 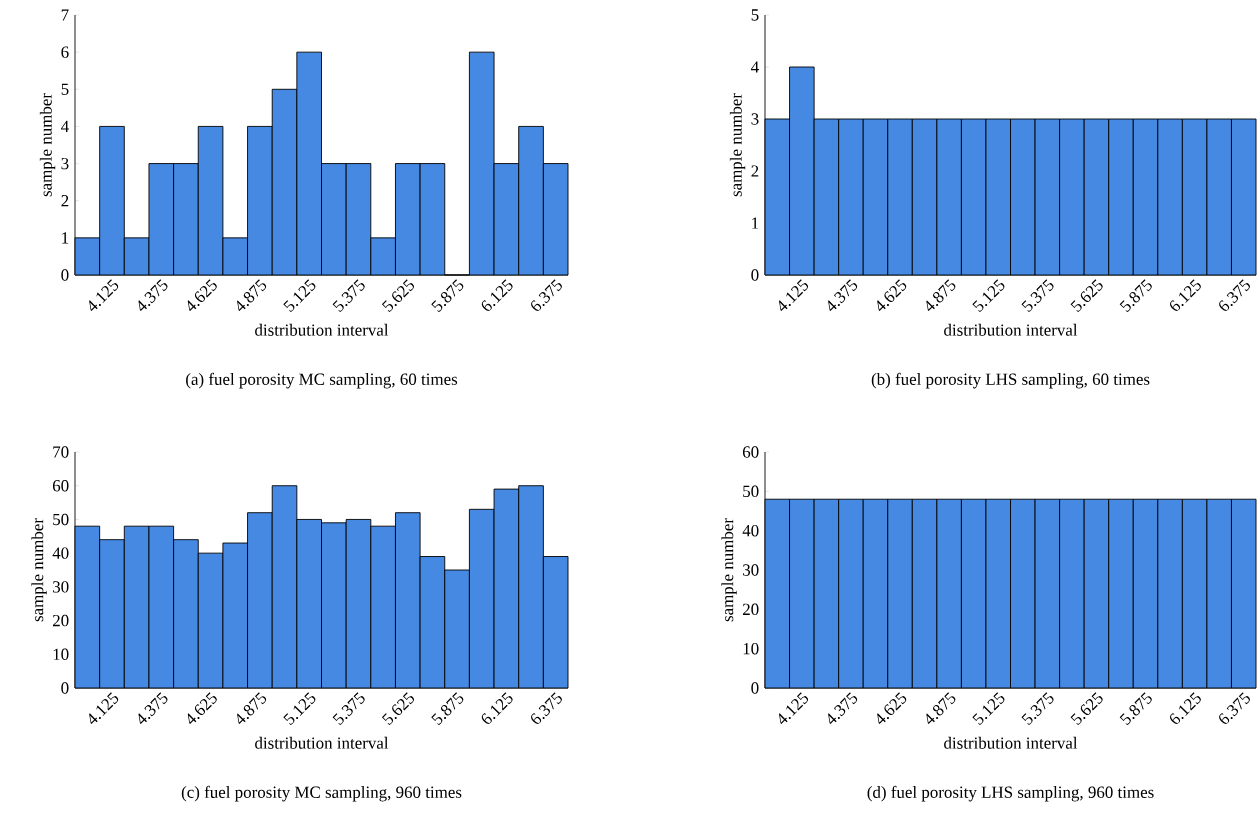 What do you see at coordinates (1010, 793) in the screenshot?
I see `text: (d) fuel porosity LHS sampling, 960 times` at bounding box center [1010, 793].